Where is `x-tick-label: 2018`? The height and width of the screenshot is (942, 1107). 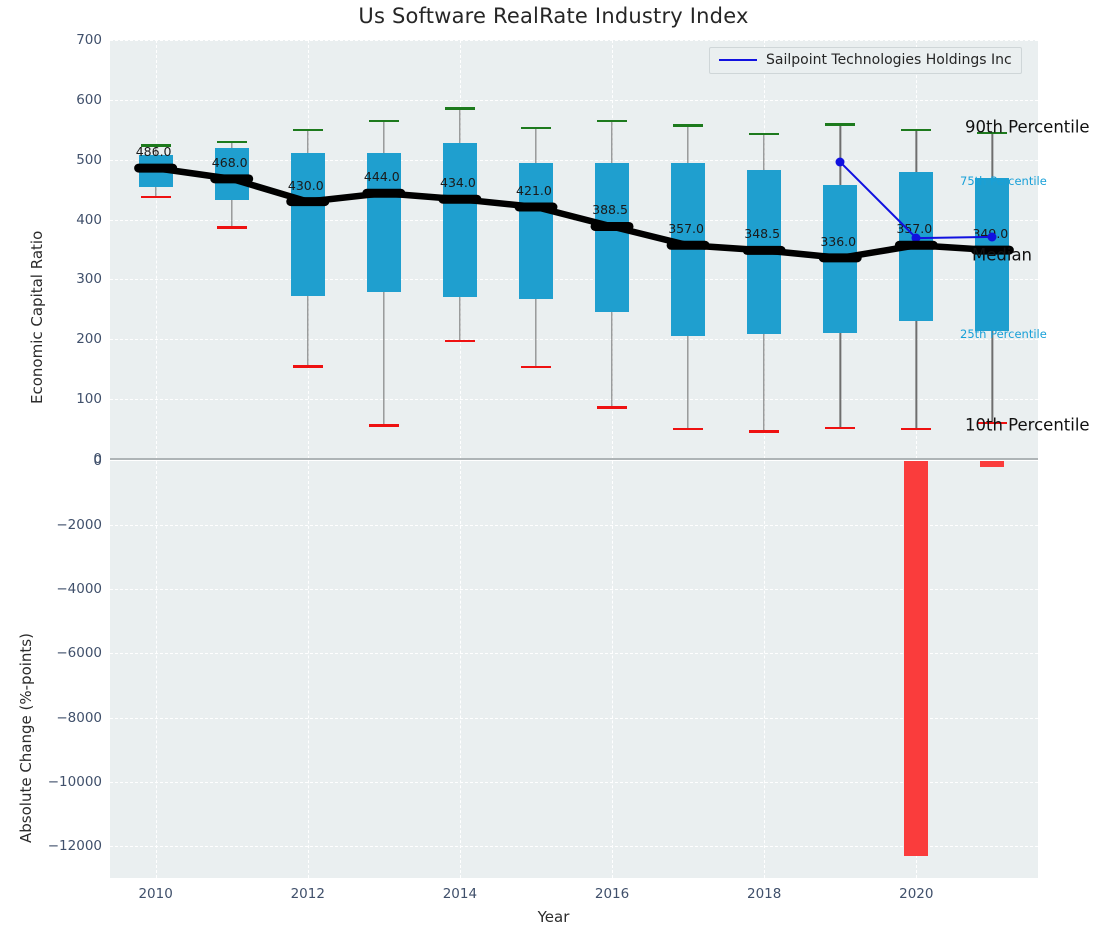 x-tick-label: 2018 is located at coordinates (764, 894).